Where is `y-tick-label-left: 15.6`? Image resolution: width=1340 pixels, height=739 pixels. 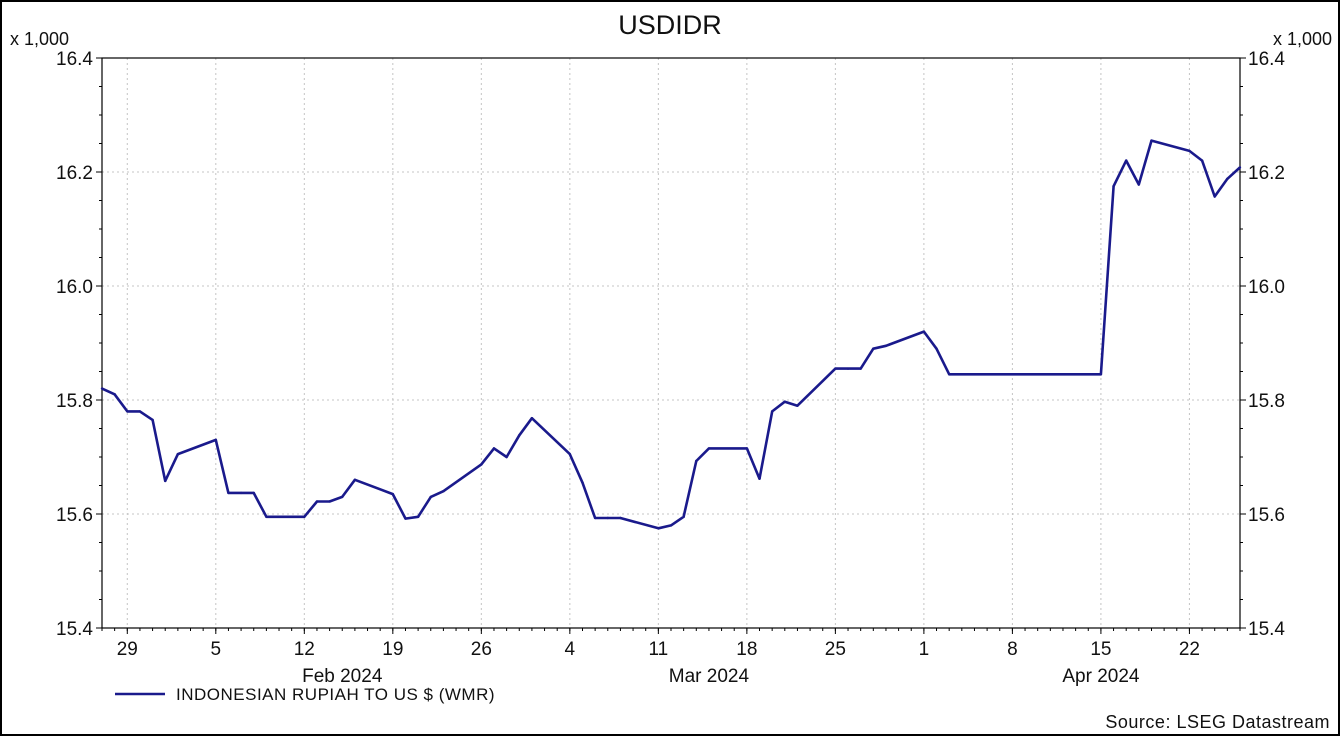 y-tick-label-left: 15.6 is located at coordinates (74, 515).